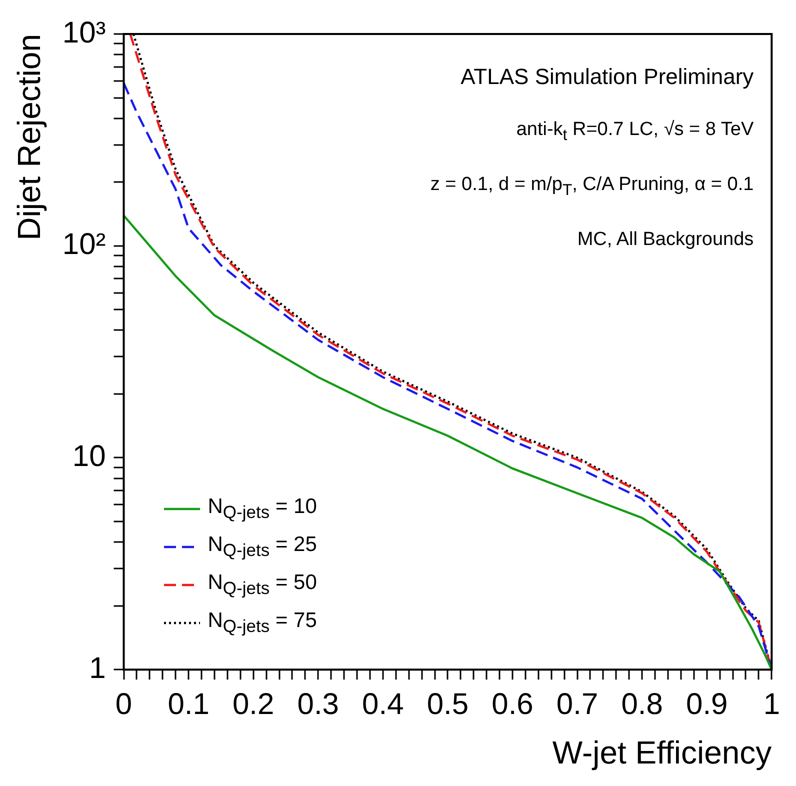 This screenshot has width=796, height=786. What do you see at coordinates (635, 132) in the screenshot?
I see `annotation: anti-k$_{t}$ R=0.7 LC, √s = 8 TeV` at bounding box center [635, 132].